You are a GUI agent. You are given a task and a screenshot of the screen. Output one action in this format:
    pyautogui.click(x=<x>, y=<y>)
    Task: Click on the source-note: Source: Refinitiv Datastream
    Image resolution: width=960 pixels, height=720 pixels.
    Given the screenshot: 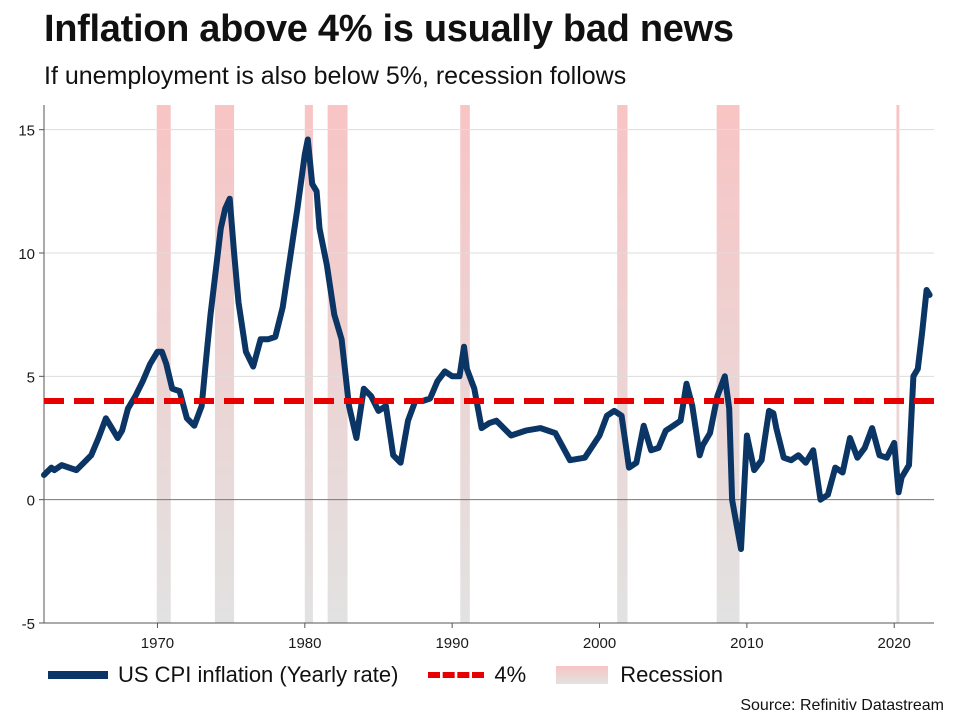 What is the action you would take?
    pyautogui.click(x=842, y=705)
    